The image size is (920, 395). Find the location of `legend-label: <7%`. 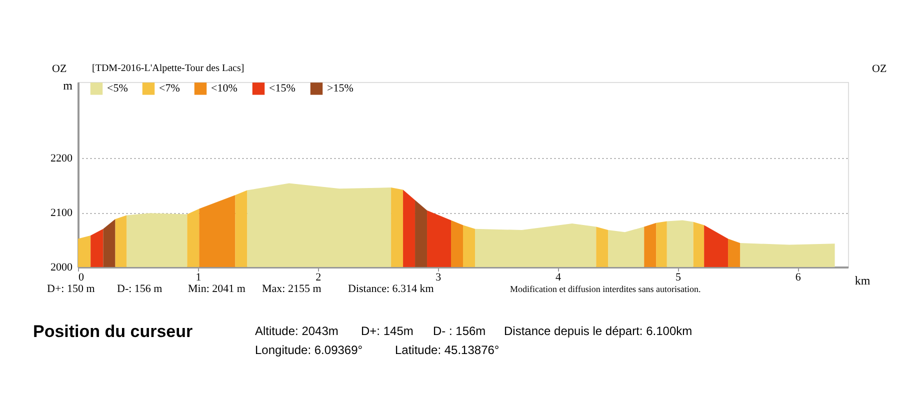

legend-label: <7% is located at coordinates (169, 88).